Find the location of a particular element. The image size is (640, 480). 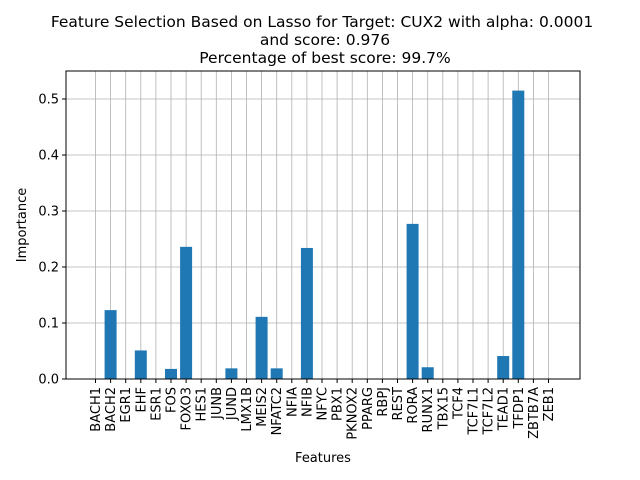

x-tick-label: LMX1B is located at coordinates (247, 409).